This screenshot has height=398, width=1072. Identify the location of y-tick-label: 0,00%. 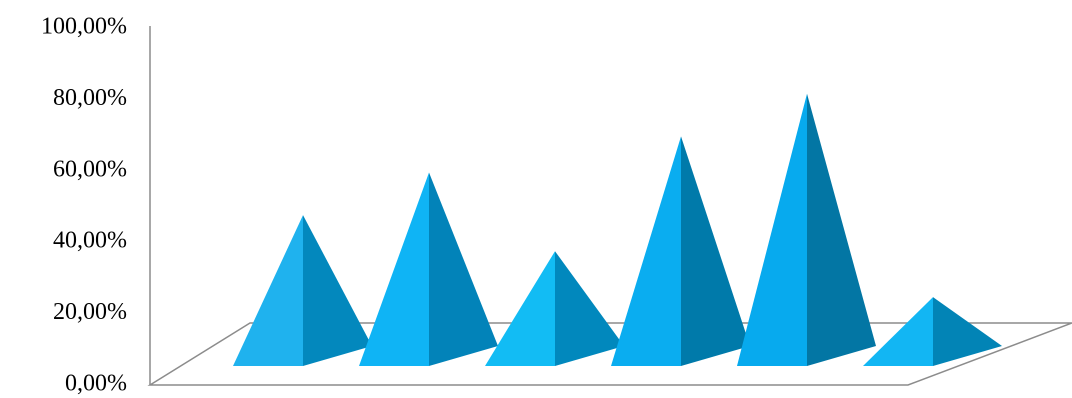
(96, 384).